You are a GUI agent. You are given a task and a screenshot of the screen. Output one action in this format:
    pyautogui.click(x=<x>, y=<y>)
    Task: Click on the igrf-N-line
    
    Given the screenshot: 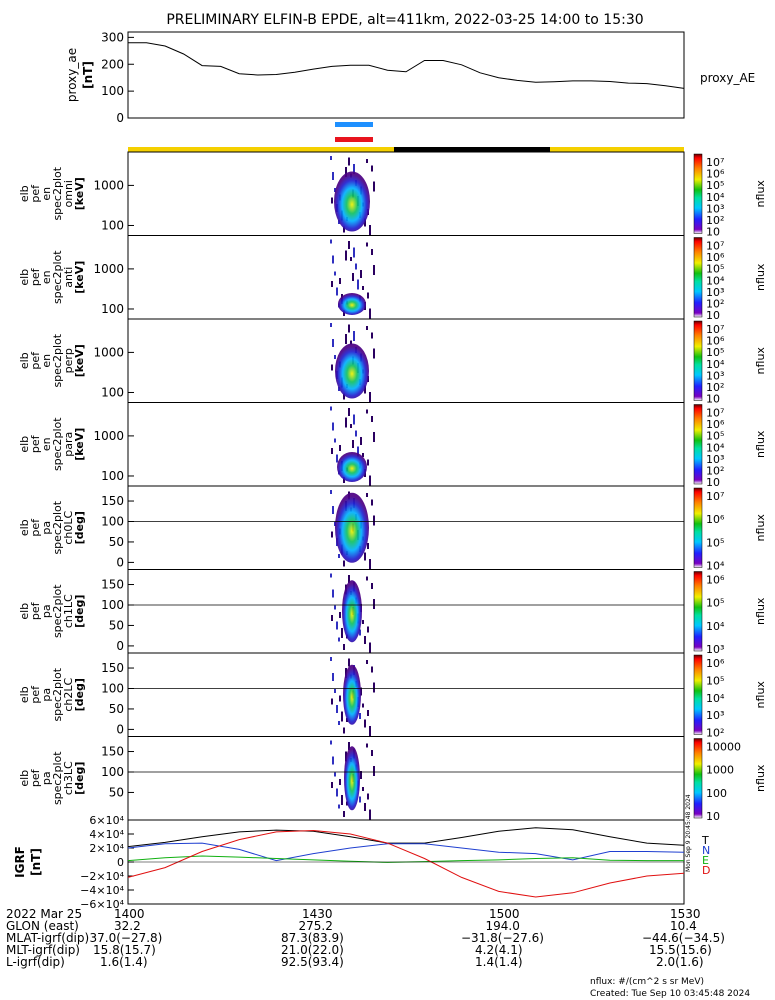 What is the action you would take?
    pyautogui.click(x=406, y=852)
    